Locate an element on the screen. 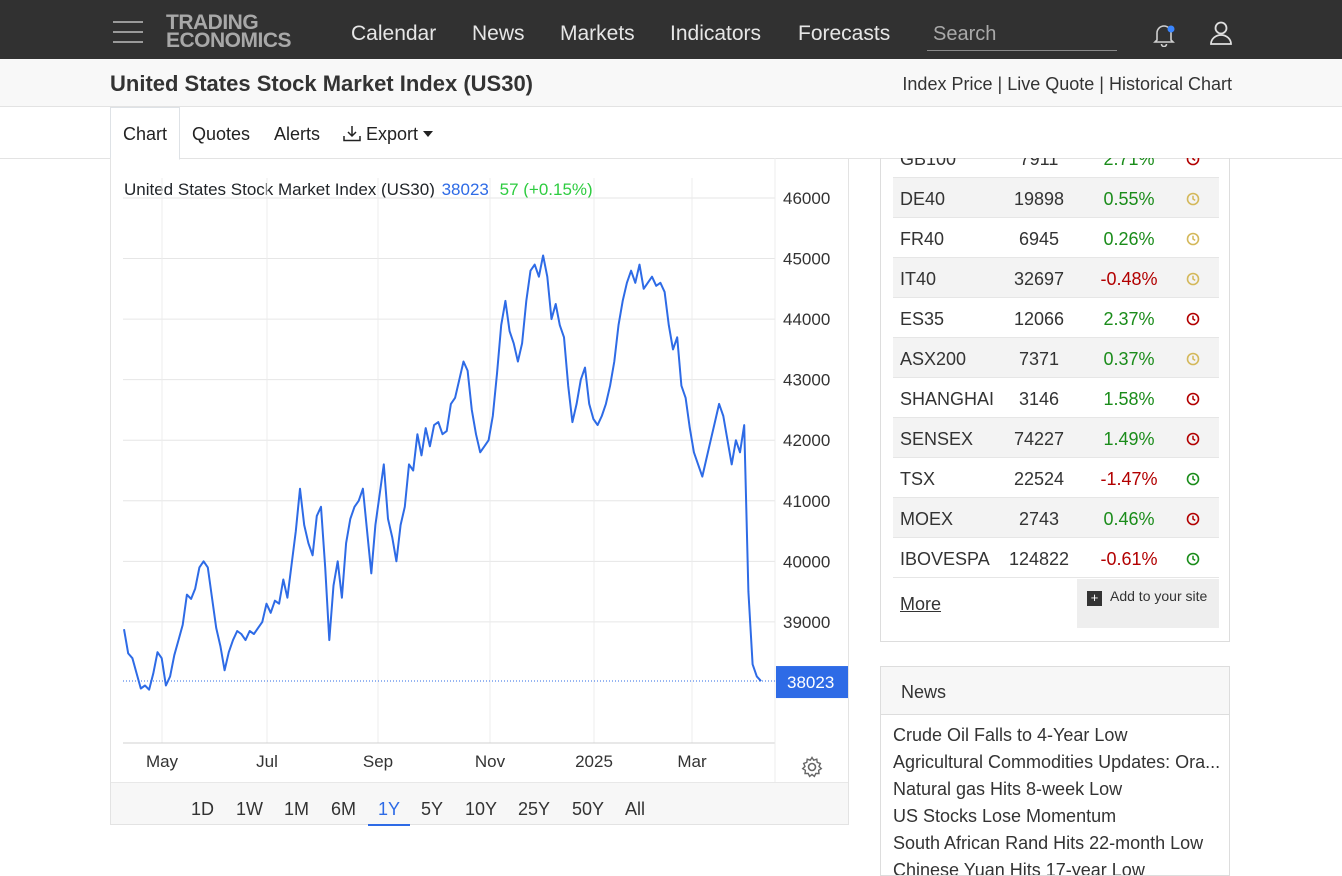 This screenshot has height=876, width=1342. market-name: ASX200 is located at coordinates (933, 359).